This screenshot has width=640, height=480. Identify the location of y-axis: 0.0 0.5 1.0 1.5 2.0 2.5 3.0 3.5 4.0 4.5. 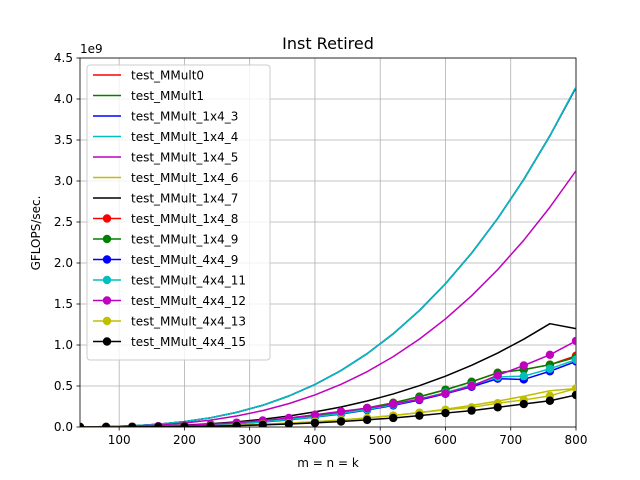
(67, 242).